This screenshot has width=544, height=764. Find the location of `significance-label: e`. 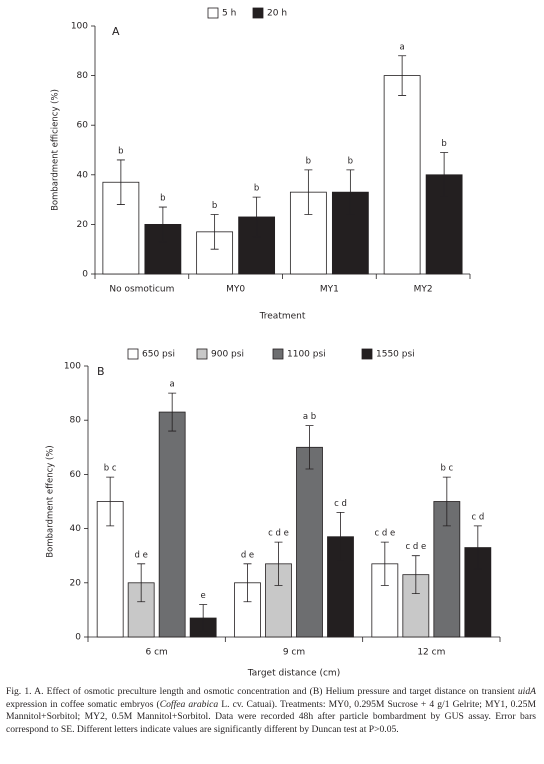

significance-label: e is located at coordinates (203, 596).